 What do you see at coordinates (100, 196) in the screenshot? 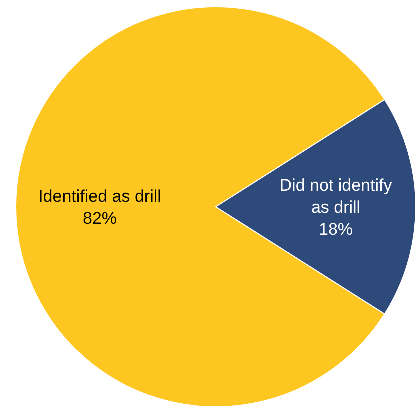
I see `slice-label: Identified as drill` at bounding box center [100, 196].